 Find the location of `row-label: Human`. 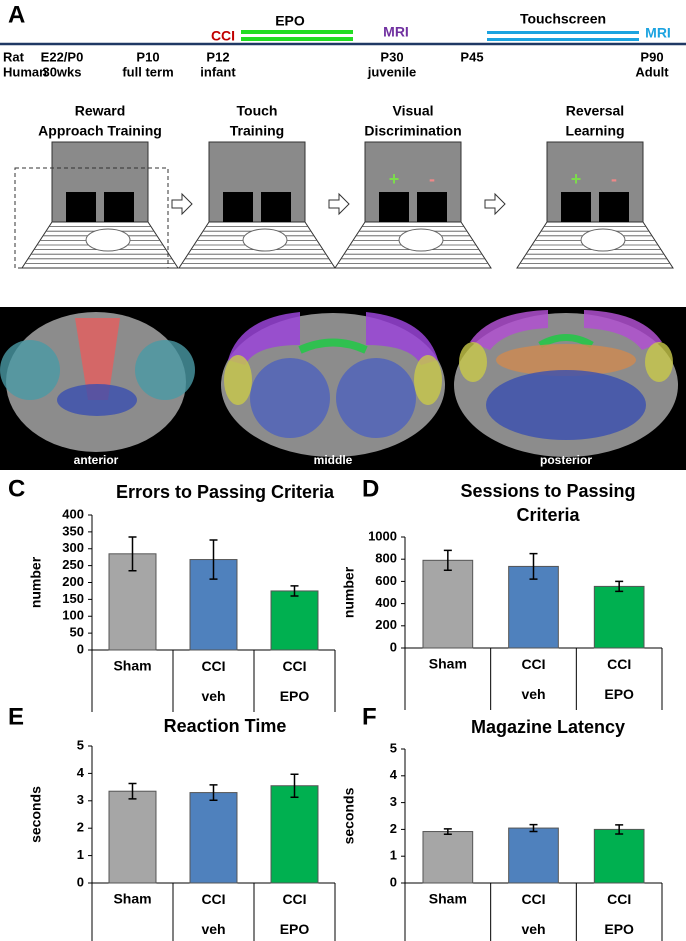

row-label: Human is located at coordinates (25, 71).